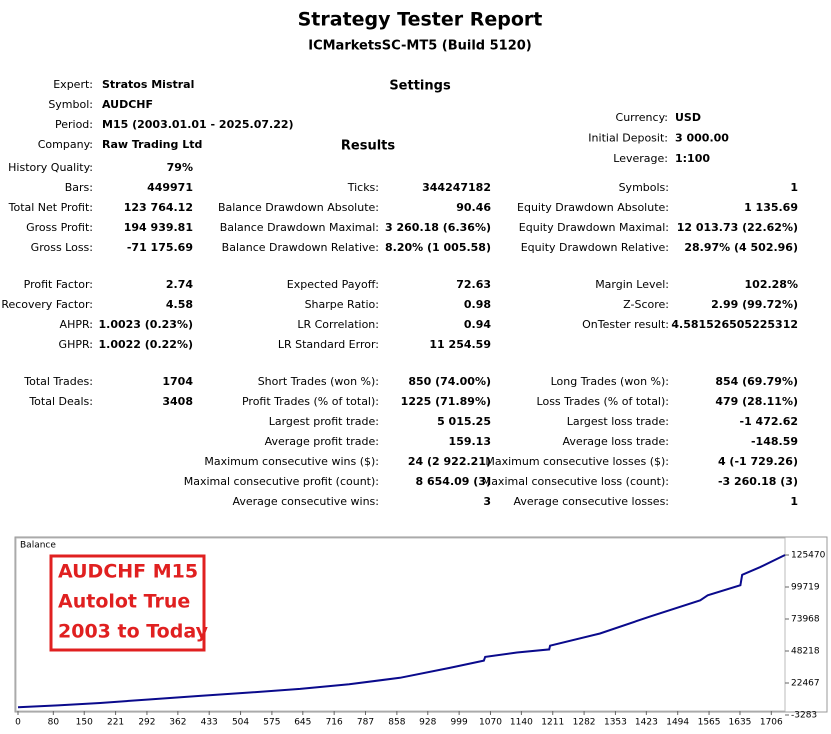 The width and height of the screenshot is (831, 734). What do you see at coordinates (420, 46) in the screenshot?
I see `report-subtitle: ICMarketsSC-MT5 (Build 5120)` at bounding box center [420, 46].